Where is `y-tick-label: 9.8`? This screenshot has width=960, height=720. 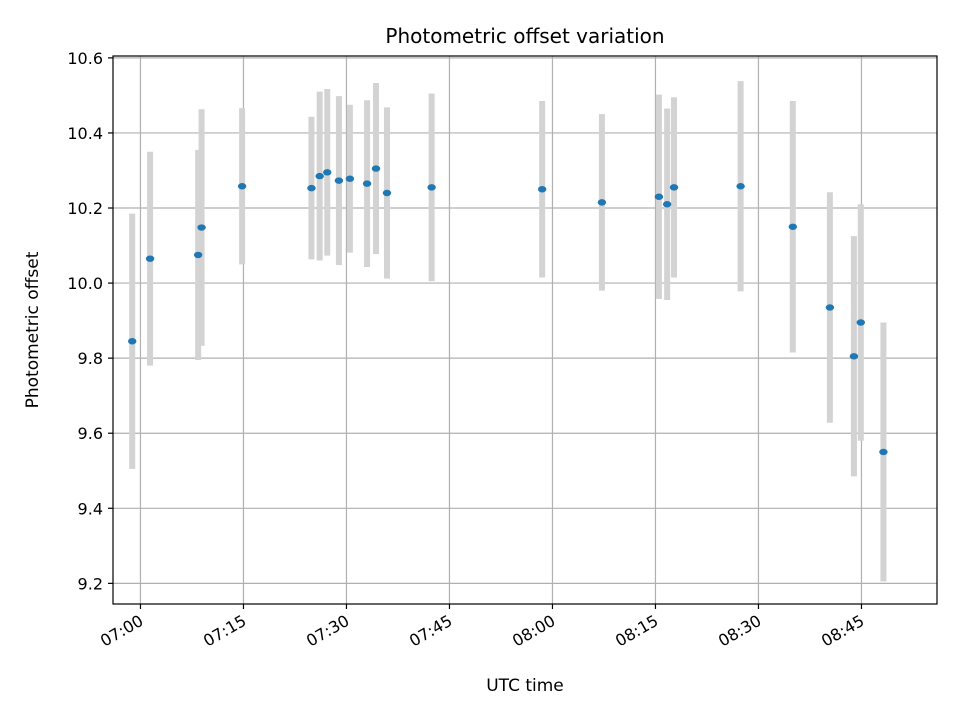 y-tick-label: 9.8 is located at coordinates (90, 358).